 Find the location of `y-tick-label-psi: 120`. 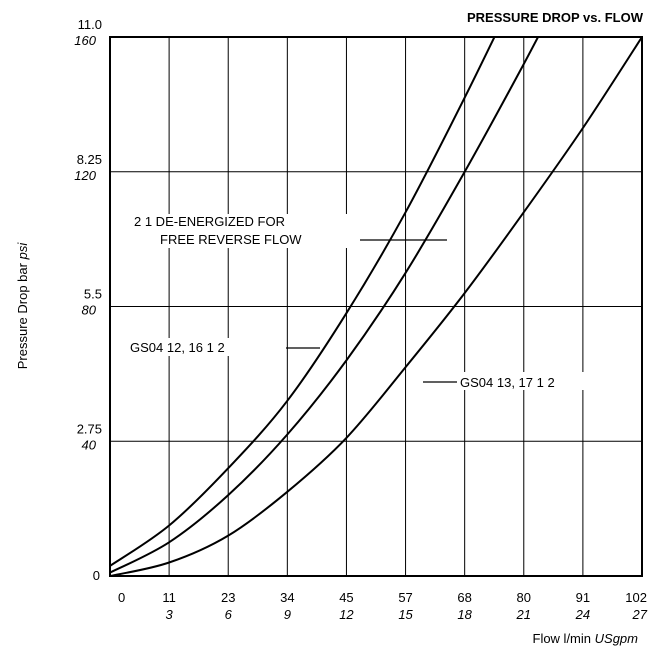

y-tick-label-psi: 120 is located at coordinates (85, 175).